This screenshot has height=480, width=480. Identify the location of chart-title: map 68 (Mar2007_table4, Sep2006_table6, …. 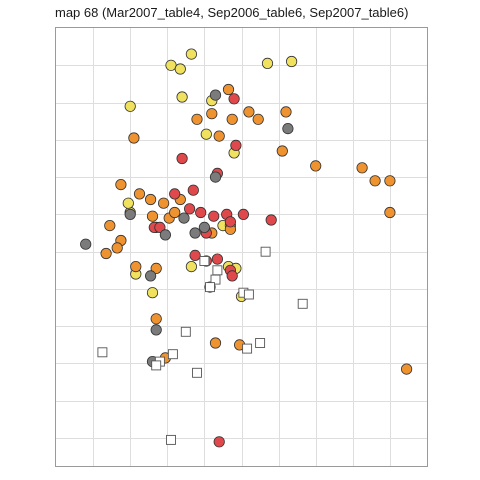
(231, 12).